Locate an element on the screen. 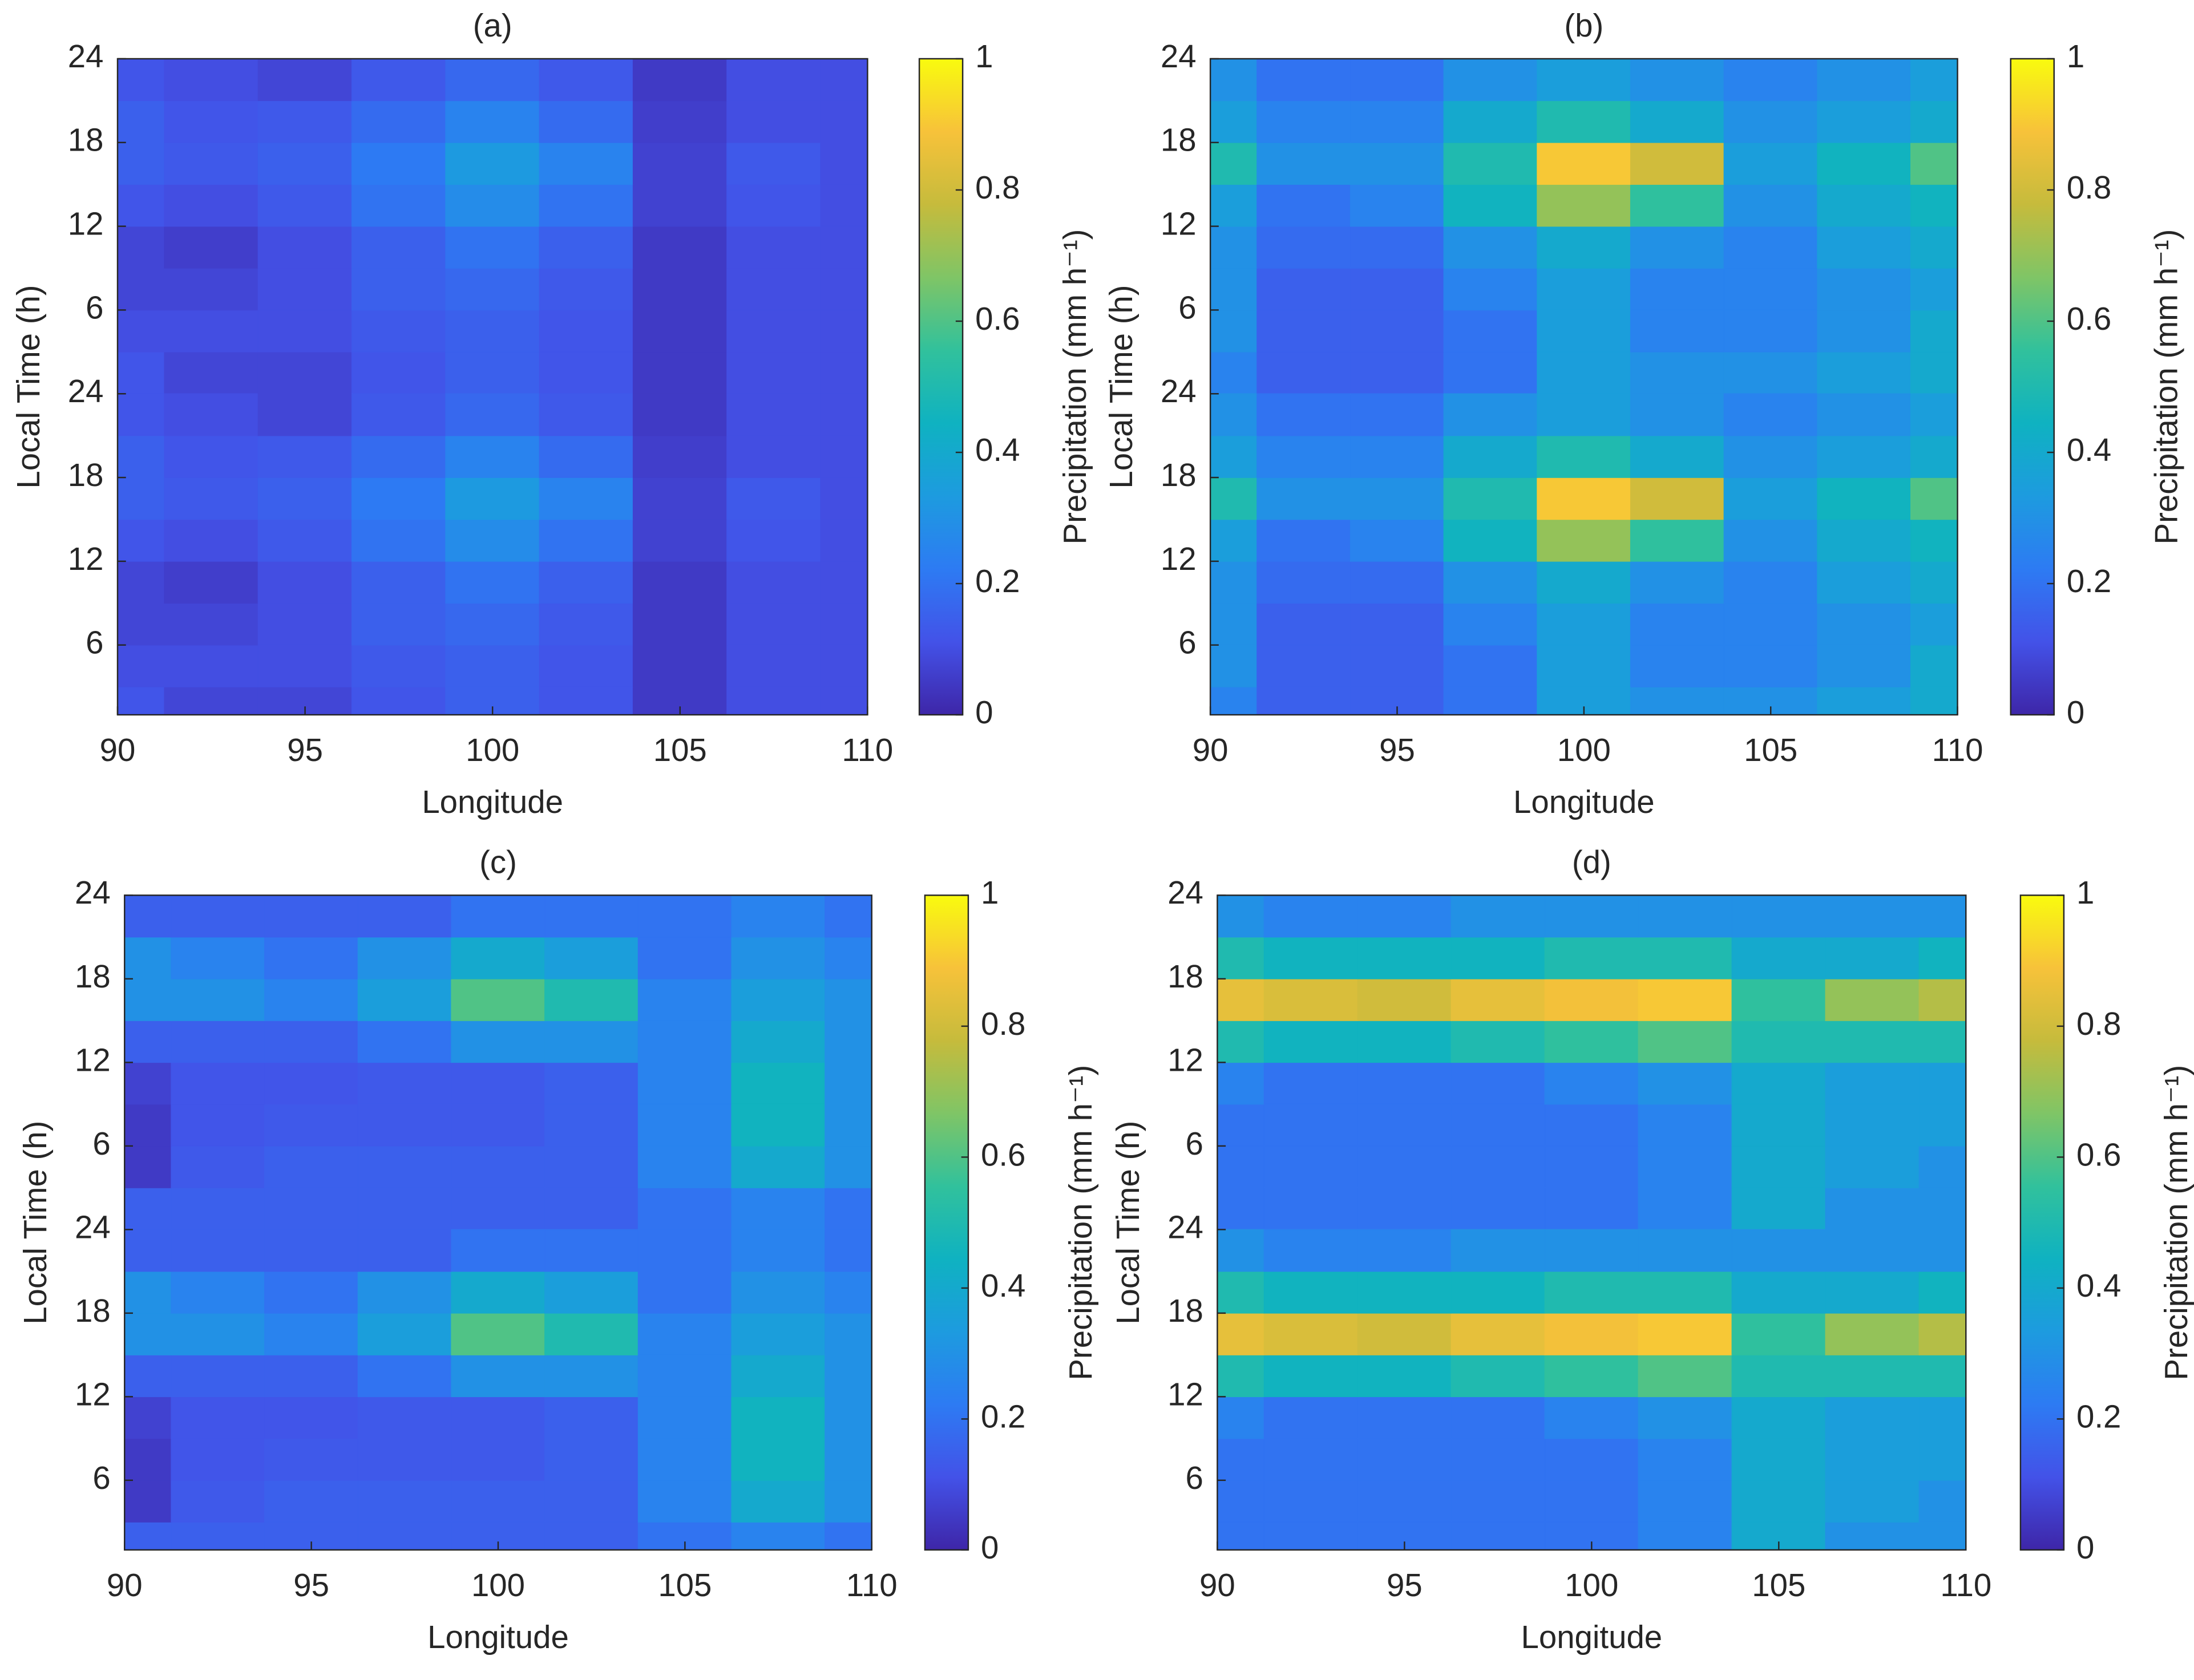 The image size is (2194, 1680). colorbar-tick-label: 0.6 is located at coordinates (997, 319).